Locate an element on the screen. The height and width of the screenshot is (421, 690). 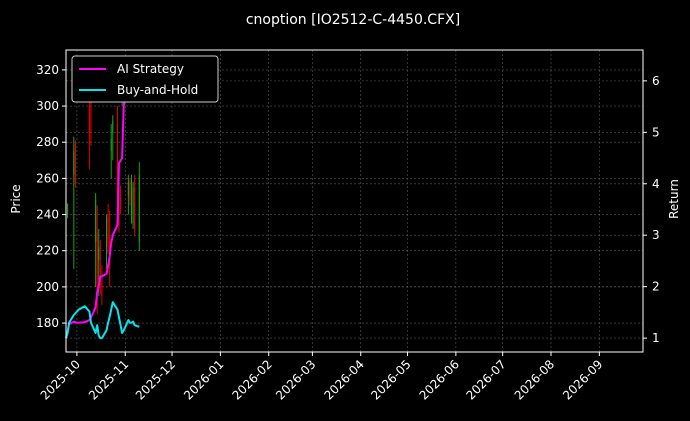
chart-title: cnoption [IO2512-C-4450.CFX] is located at coordinates (353, 20).